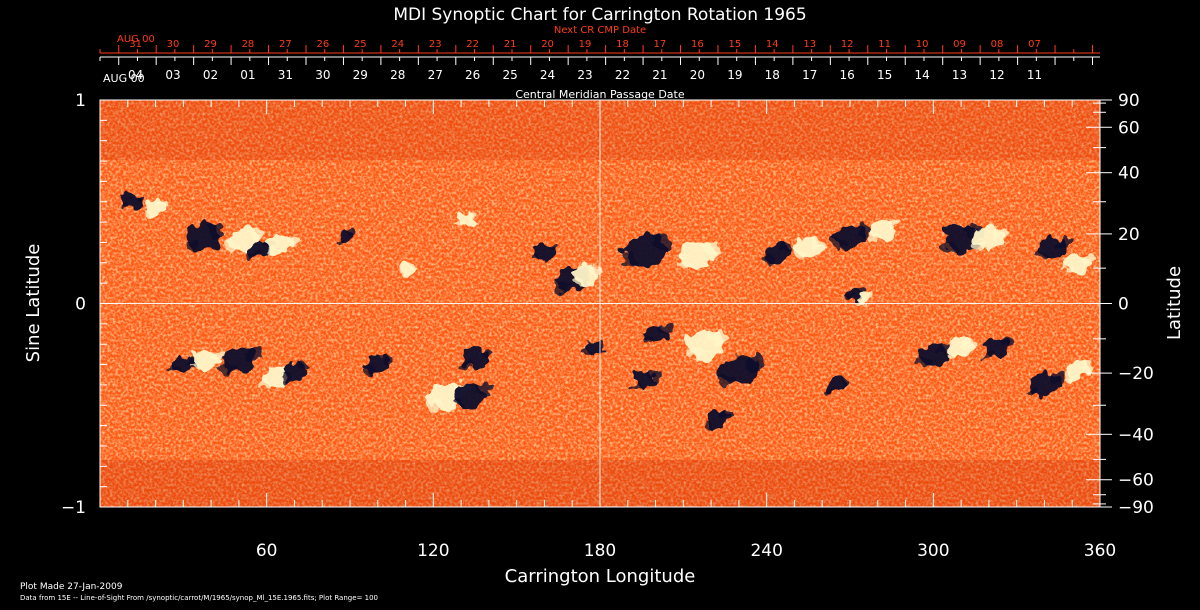 The height and width of the screenshot is (610, 1200). What do you see at coordinates (80, 305) in the screenshot?
I see `y-left-tick-label: 0` at bounding box center [80, 305].